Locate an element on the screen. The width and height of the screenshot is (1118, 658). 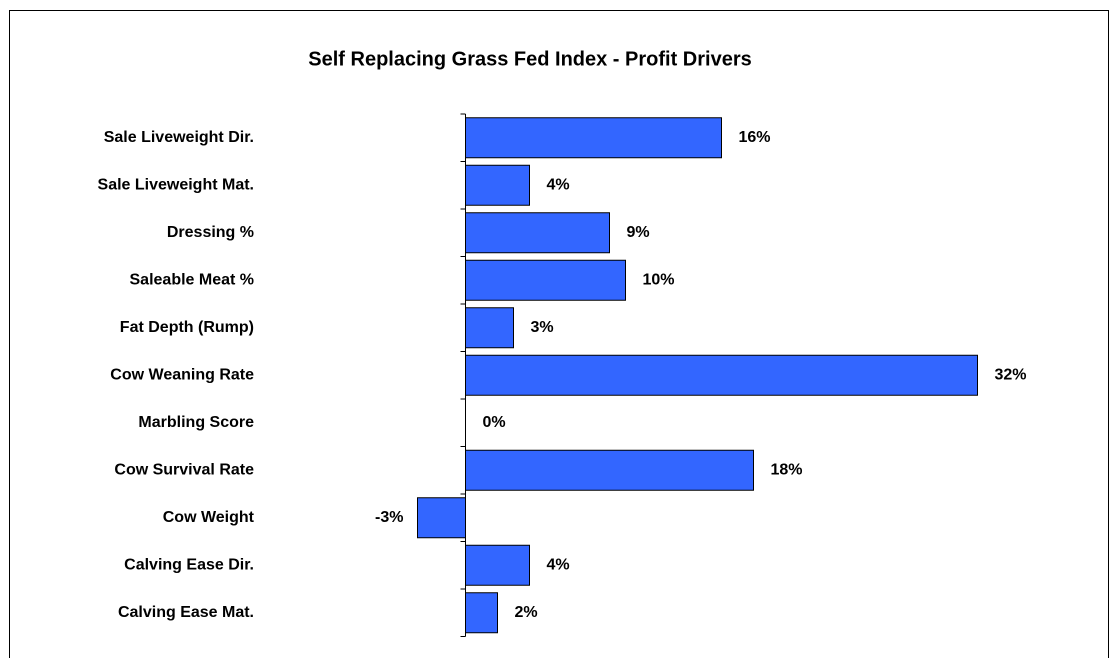
data-label: 32% is located at coordinates (1011, 374).